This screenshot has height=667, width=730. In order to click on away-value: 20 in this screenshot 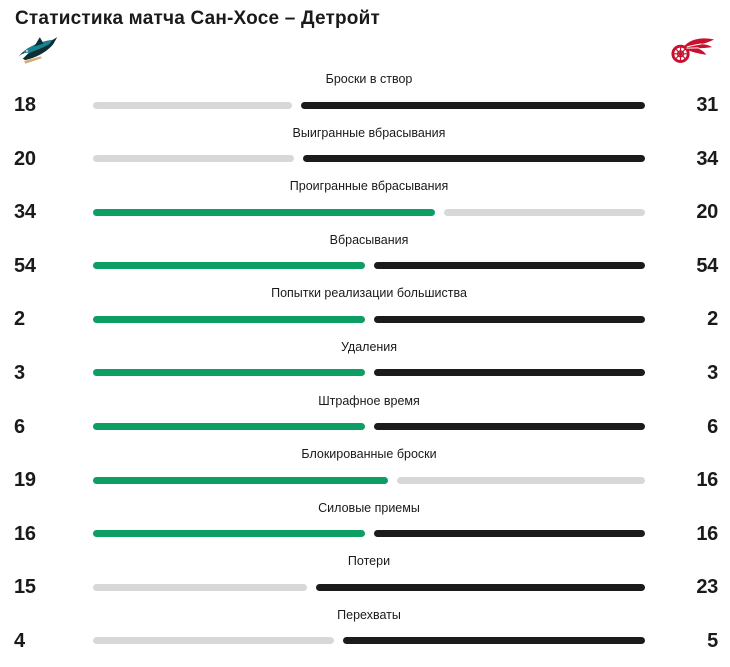, I will do `click(707, 212)`.